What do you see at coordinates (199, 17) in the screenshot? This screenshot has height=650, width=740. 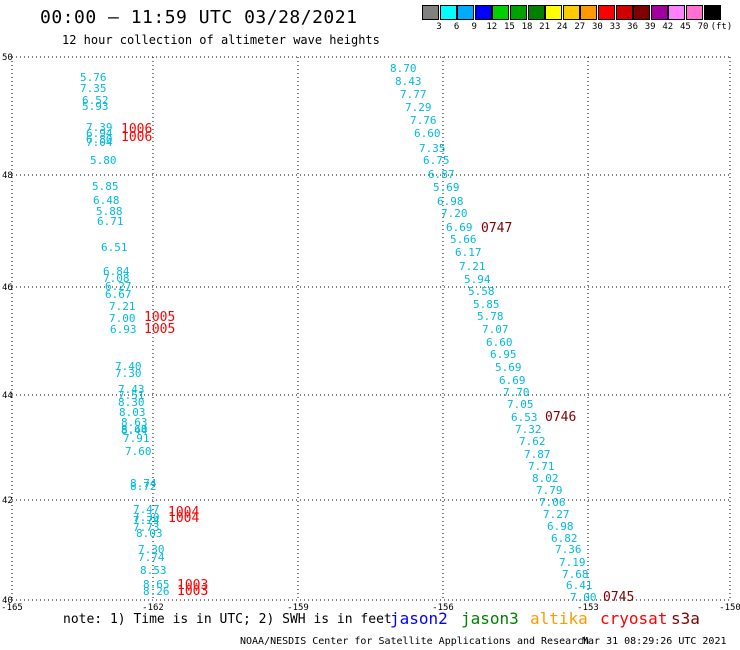 I see `page-title: 00:00 – 11:59 UTC 03/28/2021` at bounding box center [199, 17].